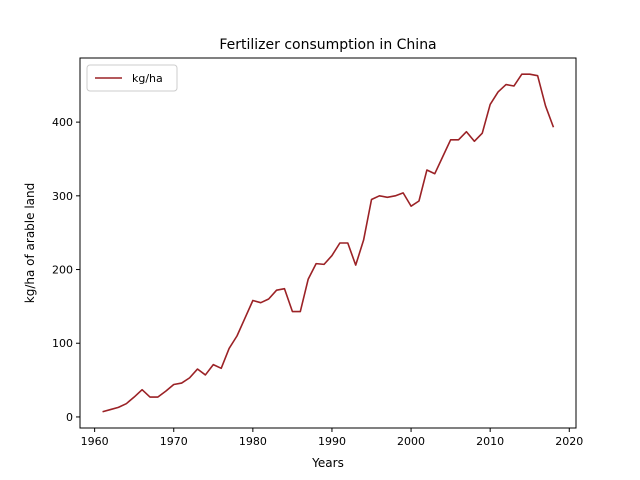 The image size is (640, 480). Describe the element at coordinates (253, 441) in the screenshot. I see `x-tick-label: 1980` at that location.